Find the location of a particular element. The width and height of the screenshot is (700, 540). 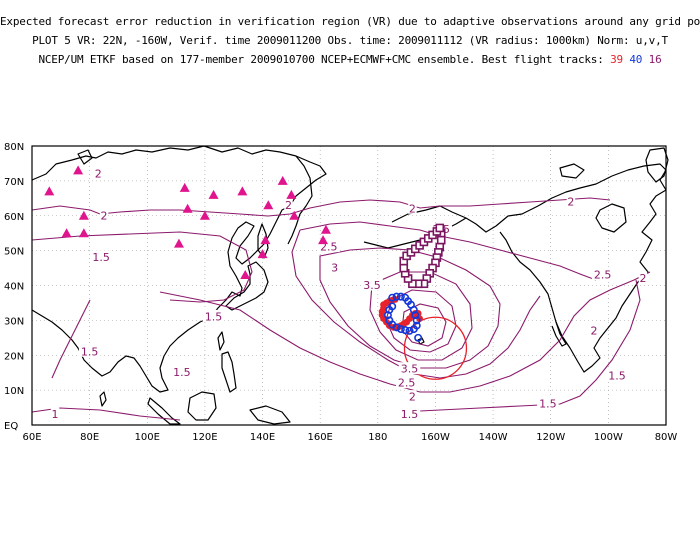

novaya-zemlya is located at coordinates (85, 157).